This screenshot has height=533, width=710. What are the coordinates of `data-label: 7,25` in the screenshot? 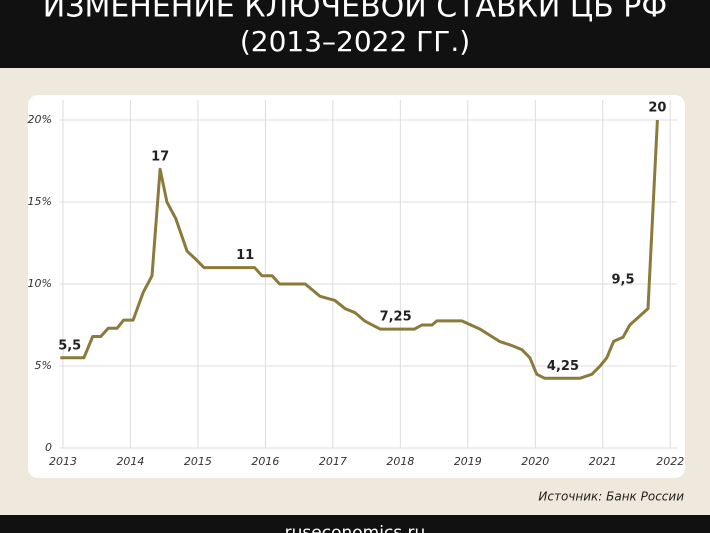 It's located at (396, 317).